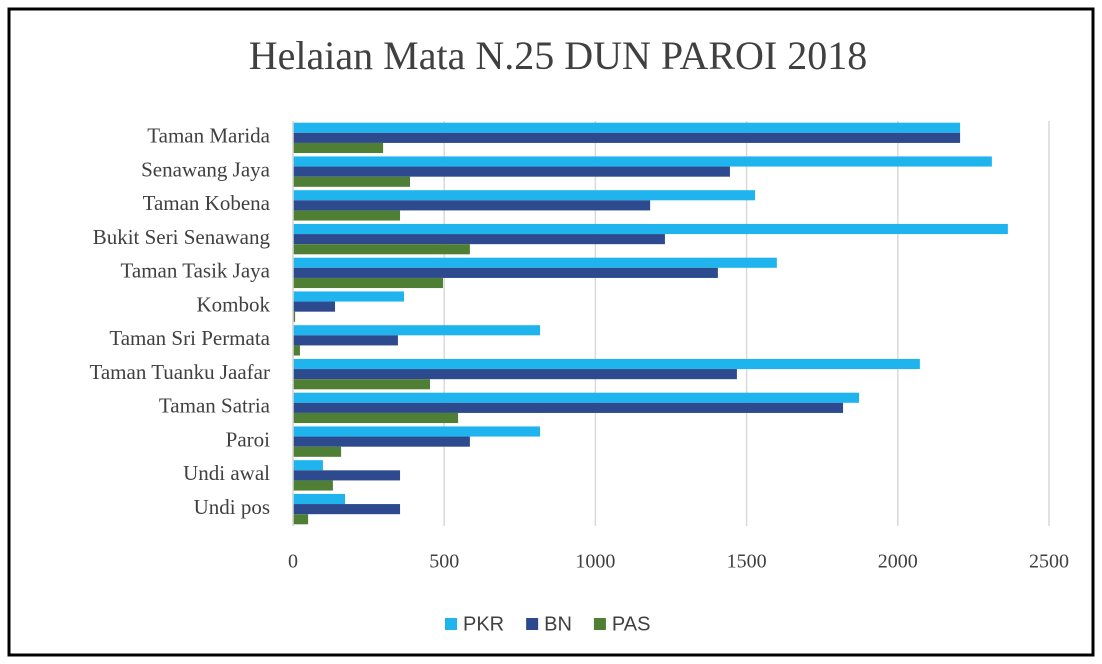 Image resolution: width=1102 pixels, height=664 pixels. What do you see at coordinates (207, 203) in the screenshot?
I see `y-tick-label: Taman Kobena` at bounding box center [207, 203].